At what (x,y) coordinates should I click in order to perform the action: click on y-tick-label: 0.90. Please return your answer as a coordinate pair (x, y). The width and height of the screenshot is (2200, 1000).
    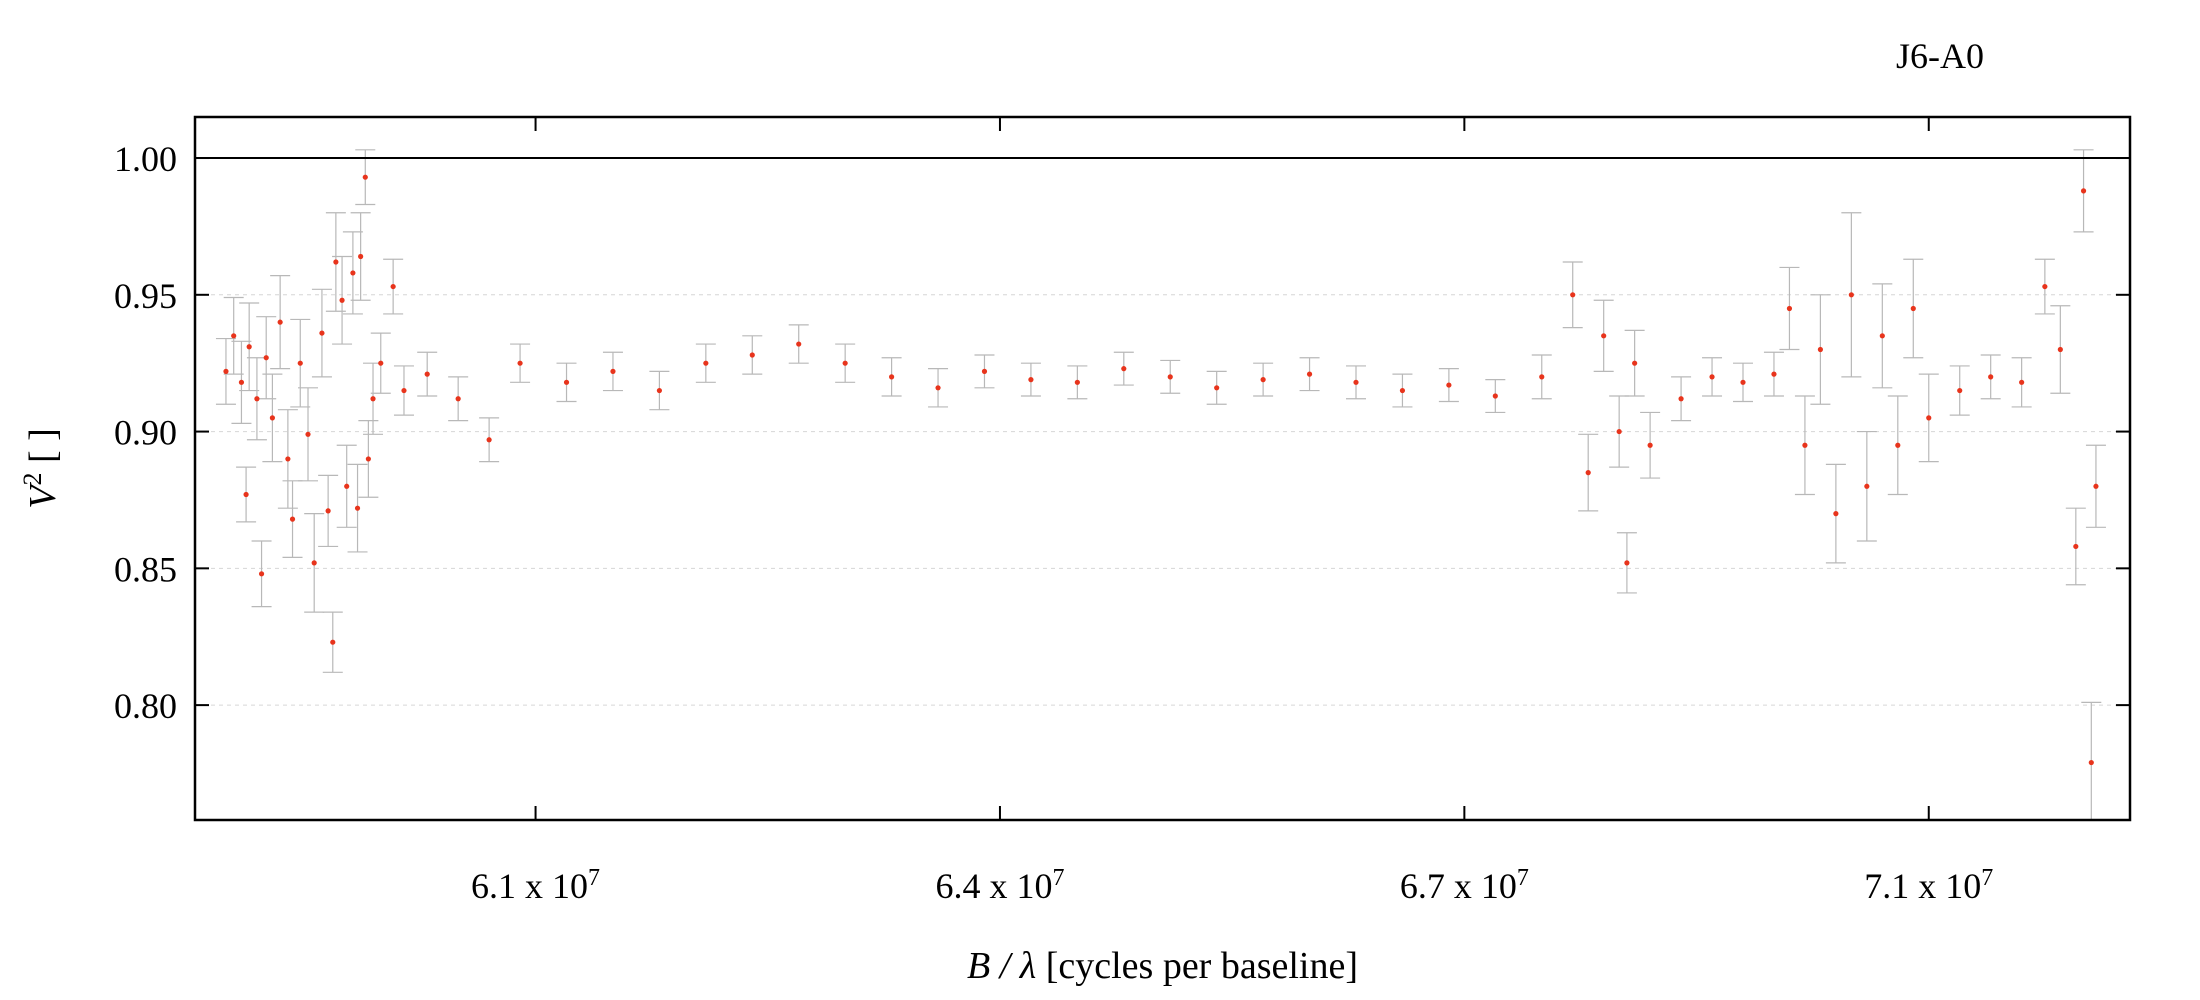
    Looking at the image, I should click on (145, 433).